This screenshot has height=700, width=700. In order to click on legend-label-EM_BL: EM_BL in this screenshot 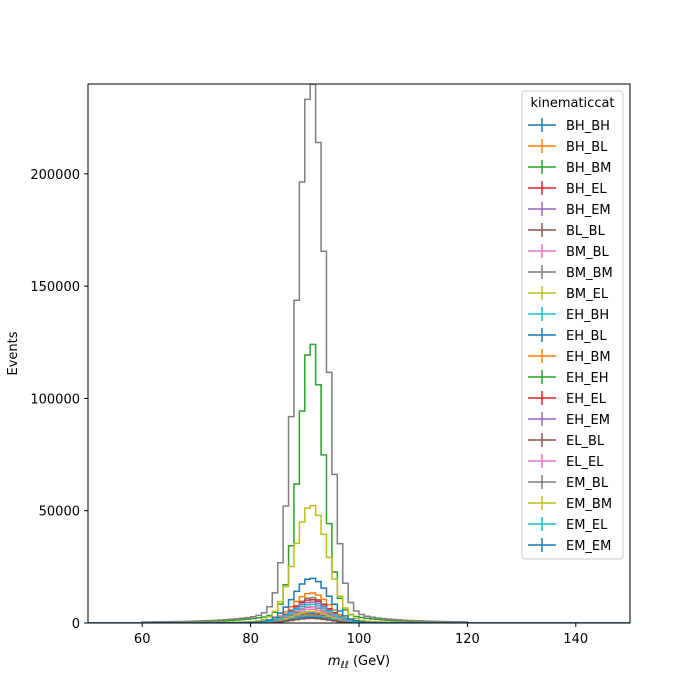, I will do `click(587, 483)`.